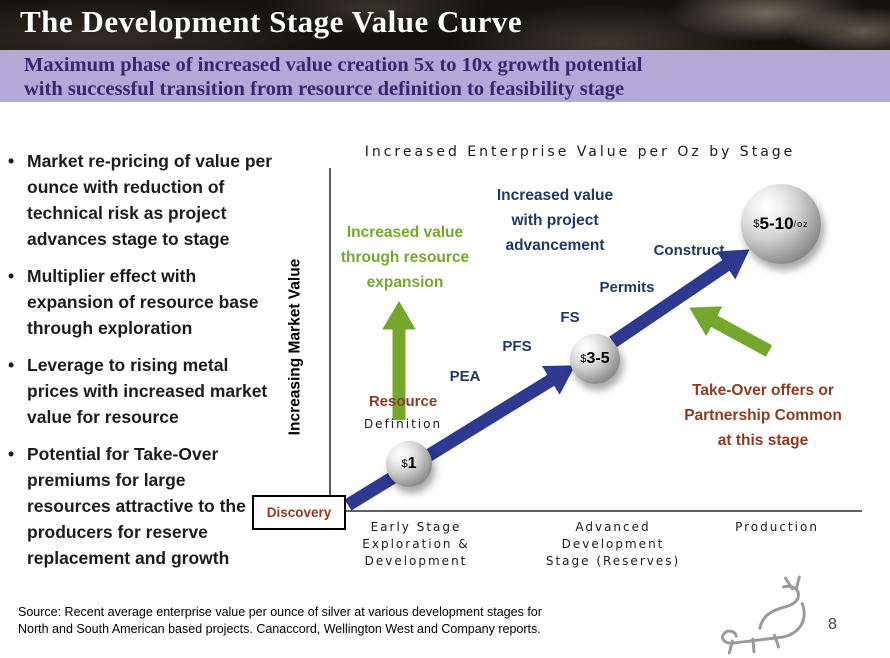 The image size is (890, 658). I want to click on llama-body, so click(763, 623).